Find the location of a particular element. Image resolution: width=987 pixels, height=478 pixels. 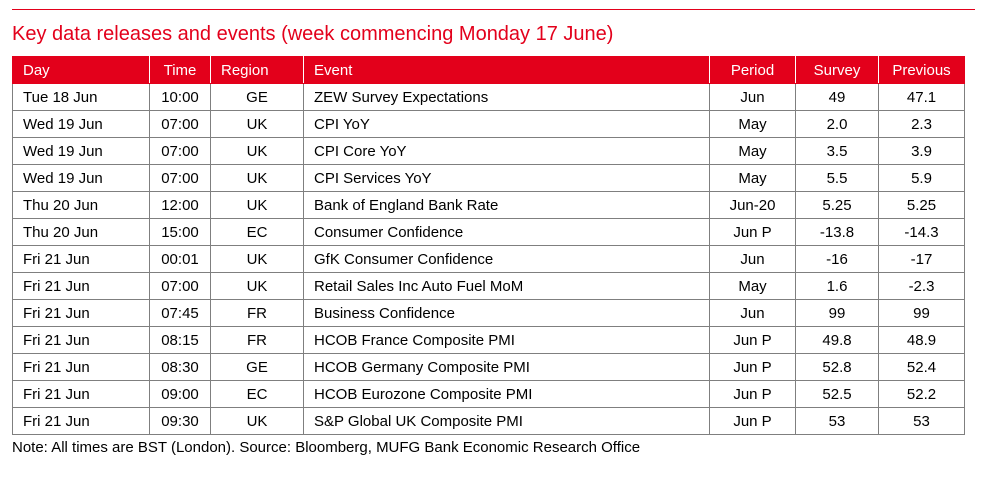

table-row: Wed 19 Jun 07:00 UK CPI Core YoY May 3.5 3.9 is located at coordinates (488, 151).